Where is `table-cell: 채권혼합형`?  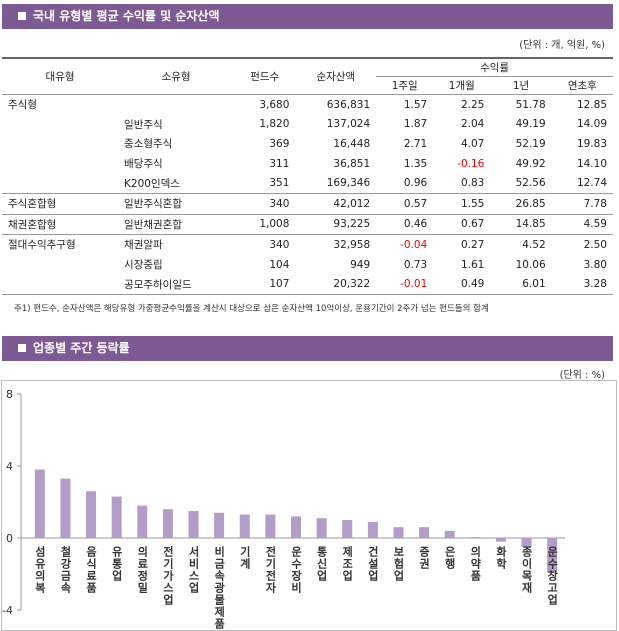 table-cell: 채권혼합형 is located at coordinates (60, 224).